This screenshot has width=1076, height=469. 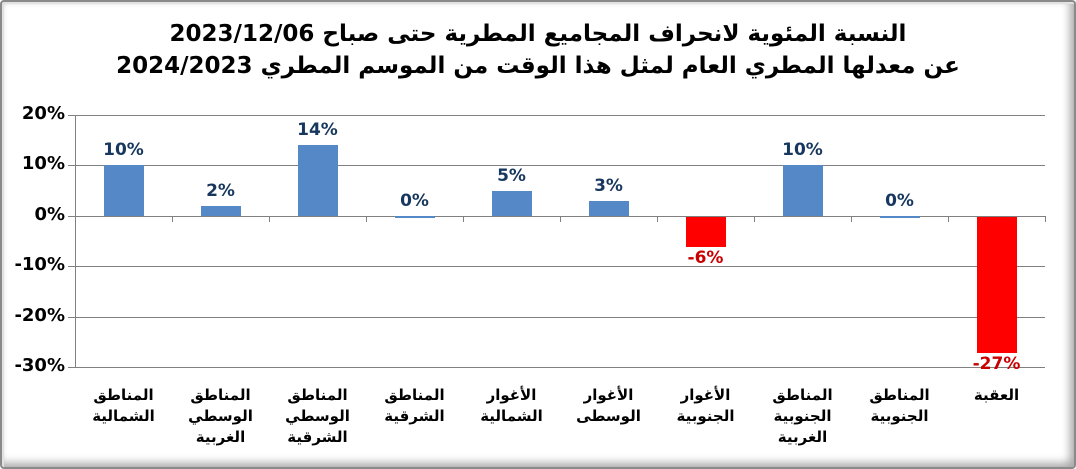 I want to click on category-label: الأغوار الوسطى, so click(x=608, y=406).